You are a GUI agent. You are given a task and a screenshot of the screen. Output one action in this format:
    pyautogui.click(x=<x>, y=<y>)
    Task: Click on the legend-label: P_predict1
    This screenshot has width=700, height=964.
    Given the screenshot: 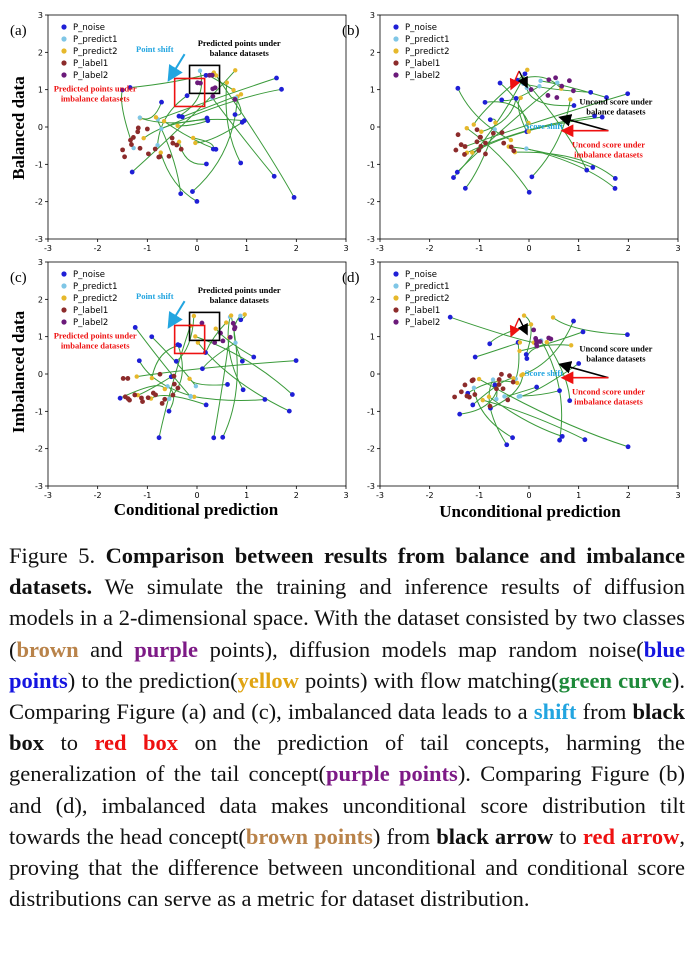 What is the action you would take?
    pyautogui.click(x=427, y=287)
    